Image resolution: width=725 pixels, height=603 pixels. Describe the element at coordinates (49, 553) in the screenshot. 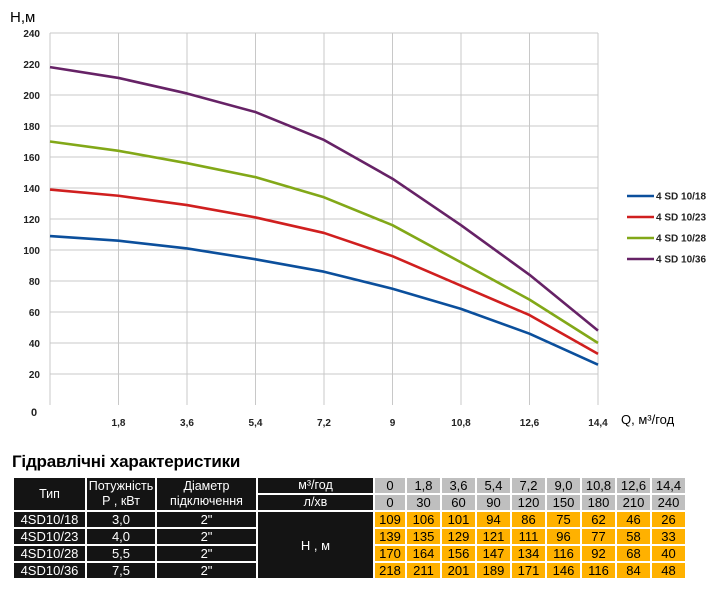

I see `cell-type: 4SD10/28` at that location.